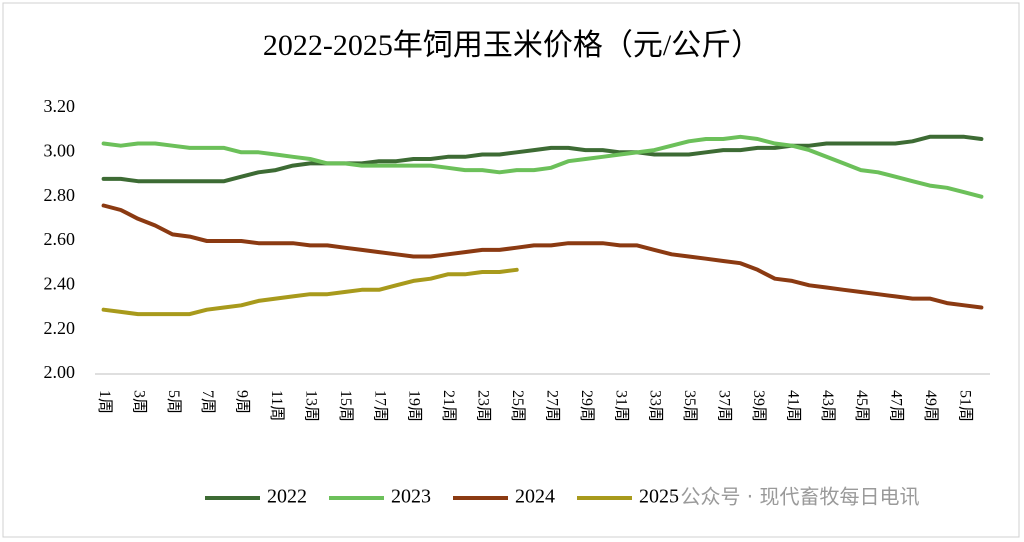 The image size is (1024, 542). What do you see at coordinates (60, 239) in the screenshot?
I see `y-tick-label: 2.60` at bounding box center [60, 239].